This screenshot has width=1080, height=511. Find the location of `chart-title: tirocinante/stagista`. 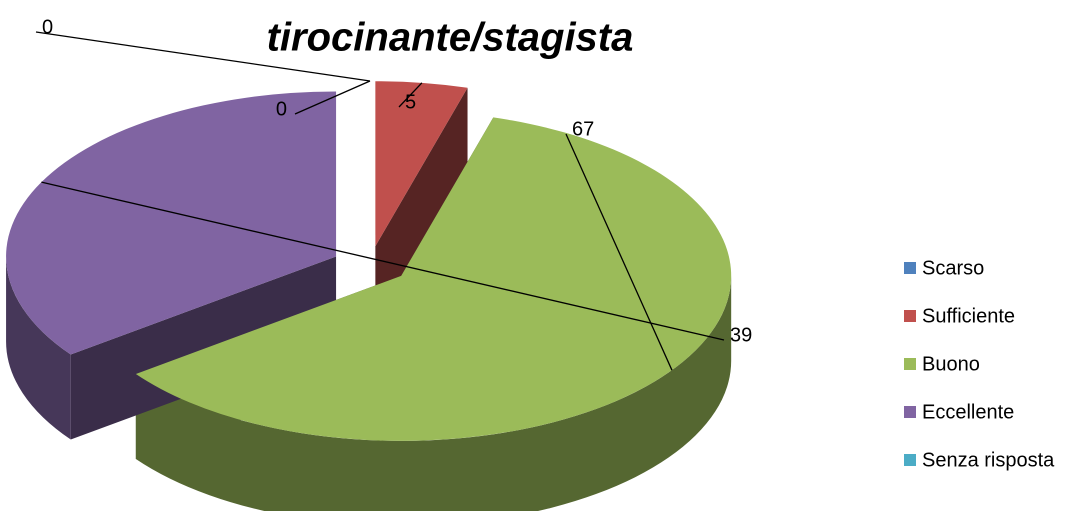

chart-title: tirocinante/stagista is located at coordinates (450, 38).